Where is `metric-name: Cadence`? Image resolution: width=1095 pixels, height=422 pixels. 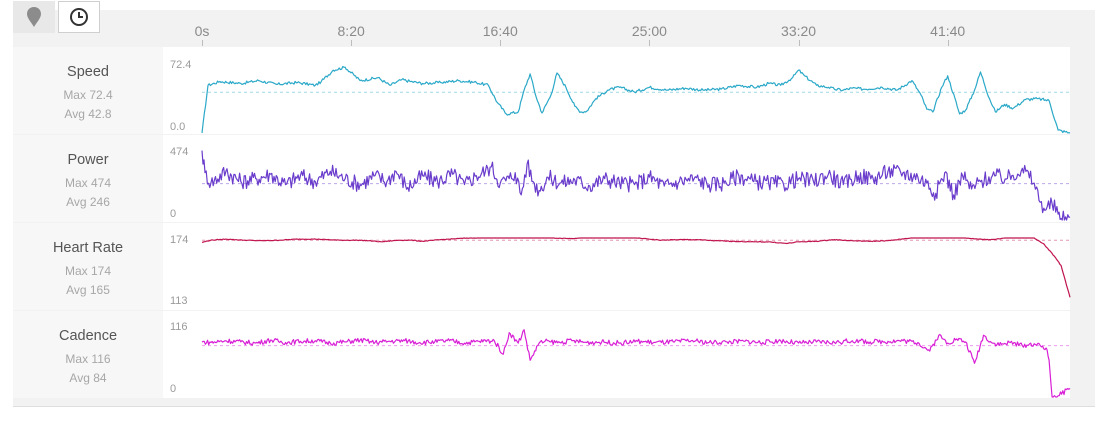 metric-name: Cadence is located at coordinates (88, 336).